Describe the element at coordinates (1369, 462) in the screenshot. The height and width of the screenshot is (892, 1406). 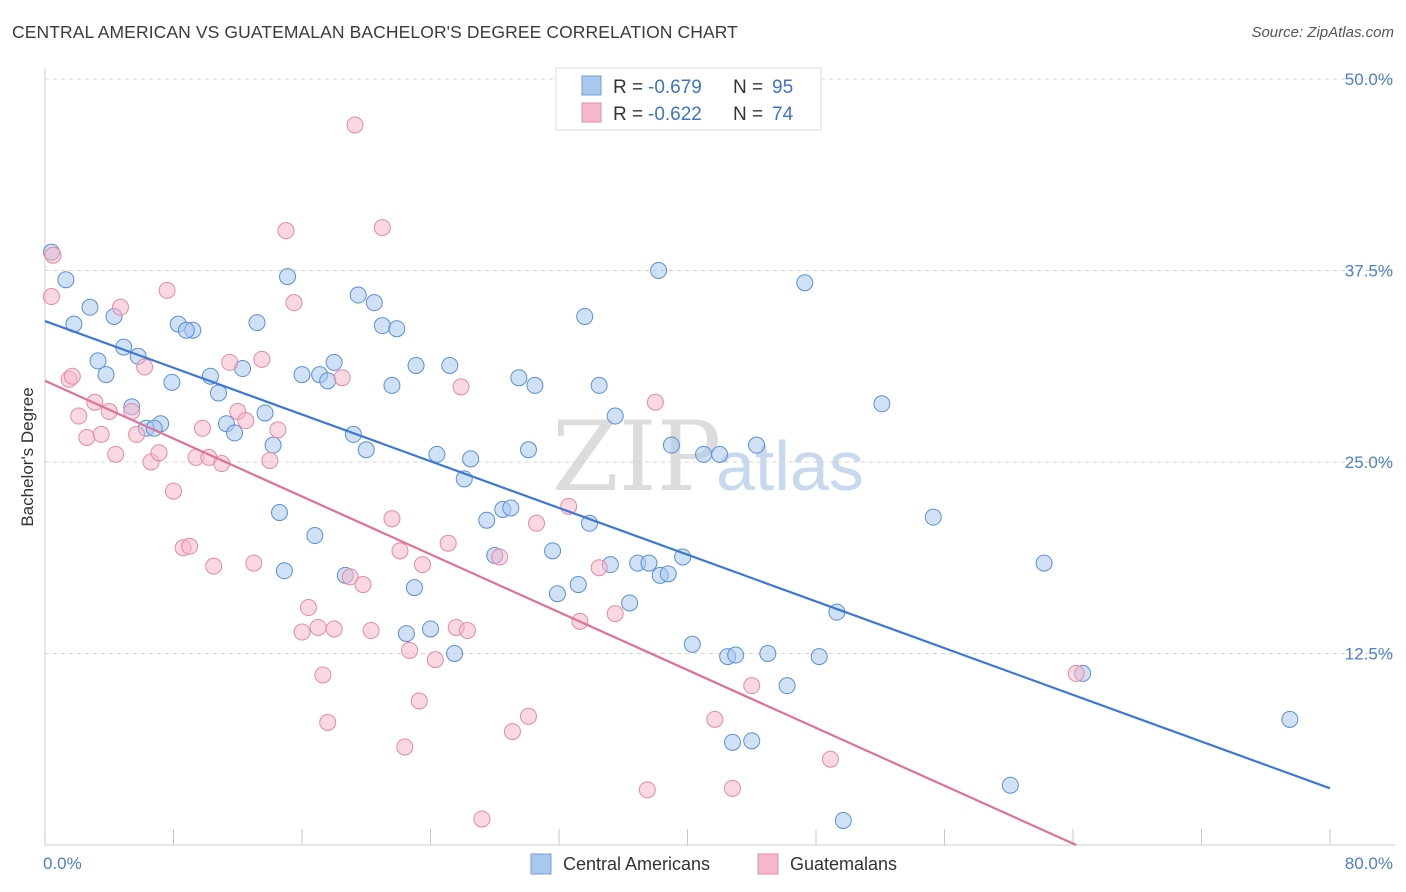
I see `y-tick-label: 25.0%` at that location.